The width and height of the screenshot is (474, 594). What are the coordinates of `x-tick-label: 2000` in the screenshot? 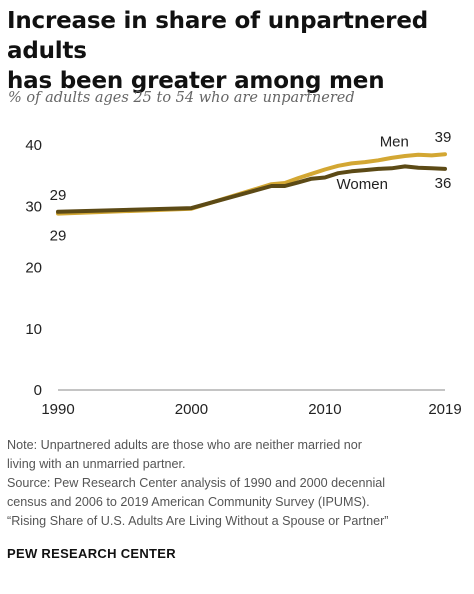 It's located at (191, 409).